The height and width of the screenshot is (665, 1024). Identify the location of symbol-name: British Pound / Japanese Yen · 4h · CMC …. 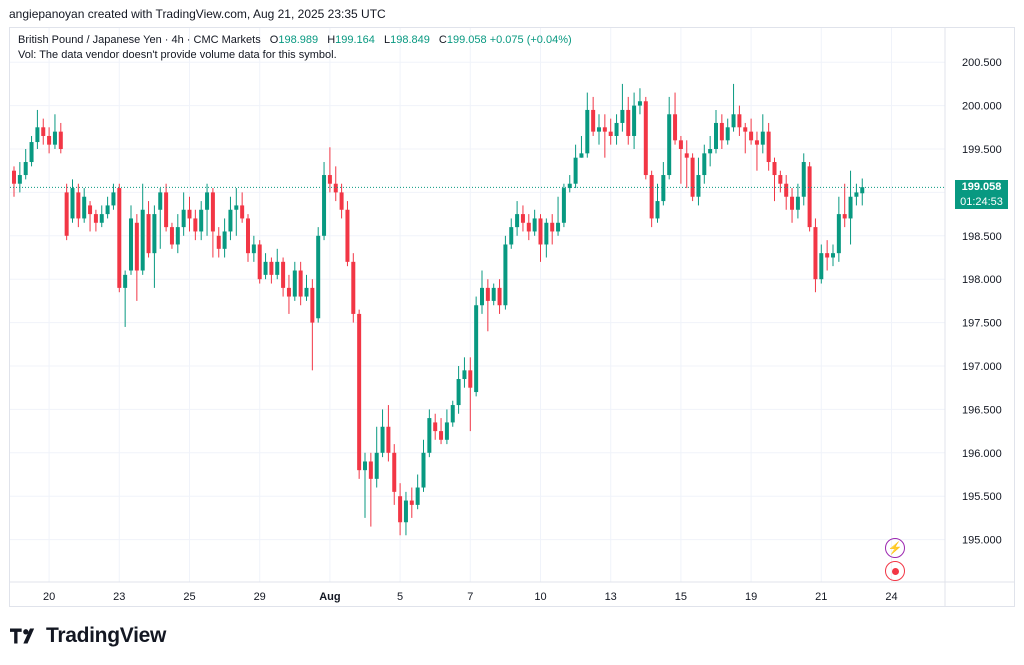
(139, 40).